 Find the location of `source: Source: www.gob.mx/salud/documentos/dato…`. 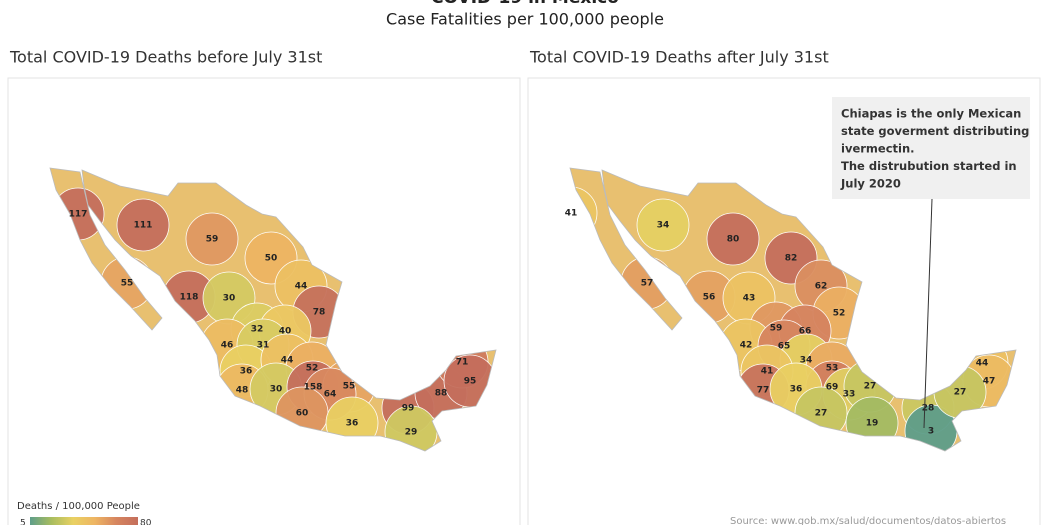

source: Source: www.gob.mx/salud/documentos/dato… is located at coordinates (868, 520).